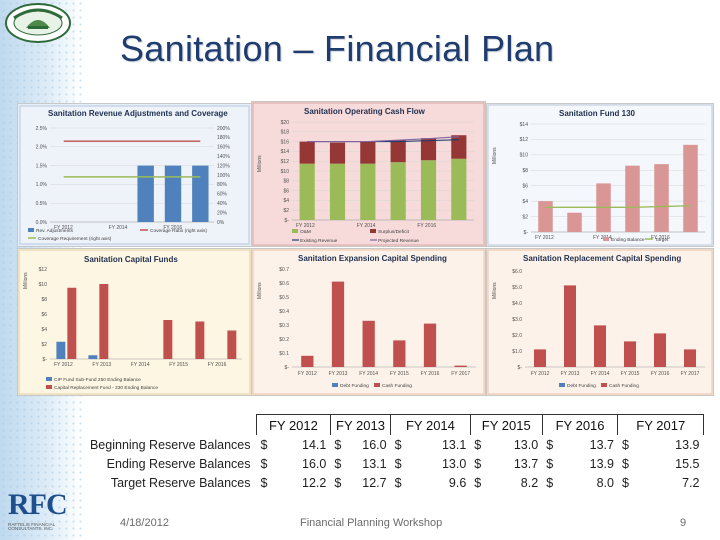 This screenshot has height=540, width=720. I want to click on capital-funds-title: Sanitation Capital Funds, so click(131, 259).